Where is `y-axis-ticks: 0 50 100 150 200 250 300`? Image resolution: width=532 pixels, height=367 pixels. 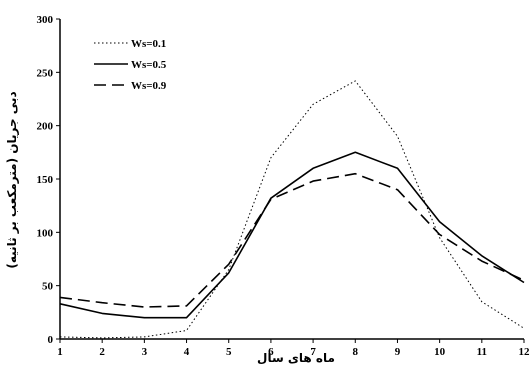 y-axis-ticks: 0 50 100 150 200 250 300 is located at coordinates (48, 180).